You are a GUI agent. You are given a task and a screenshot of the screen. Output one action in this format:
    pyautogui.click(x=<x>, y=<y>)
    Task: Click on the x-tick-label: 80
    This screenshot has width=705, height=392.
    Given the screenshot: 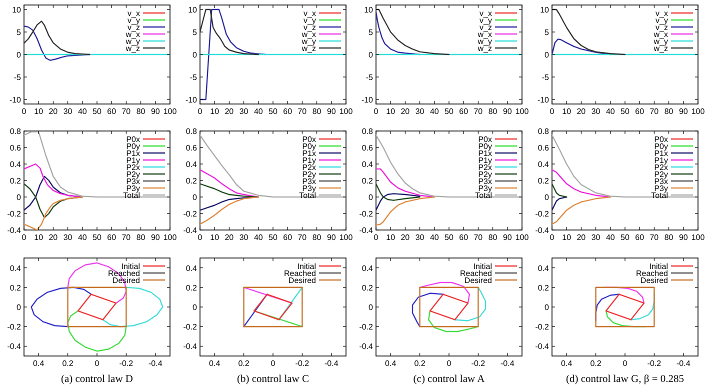 What is the action you would take?
    pyautogui.click(x=141, y=111)
    